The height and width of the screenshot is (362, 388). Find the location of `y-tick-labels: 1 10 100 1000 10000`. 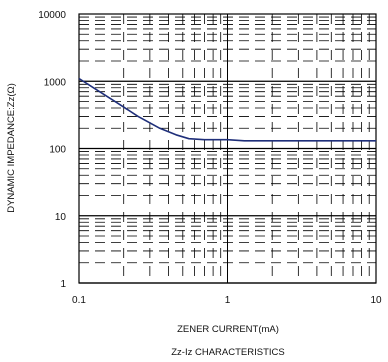

y-tick-labels: 1 10 100 1000 10000 is located at coordinates (52, 150).